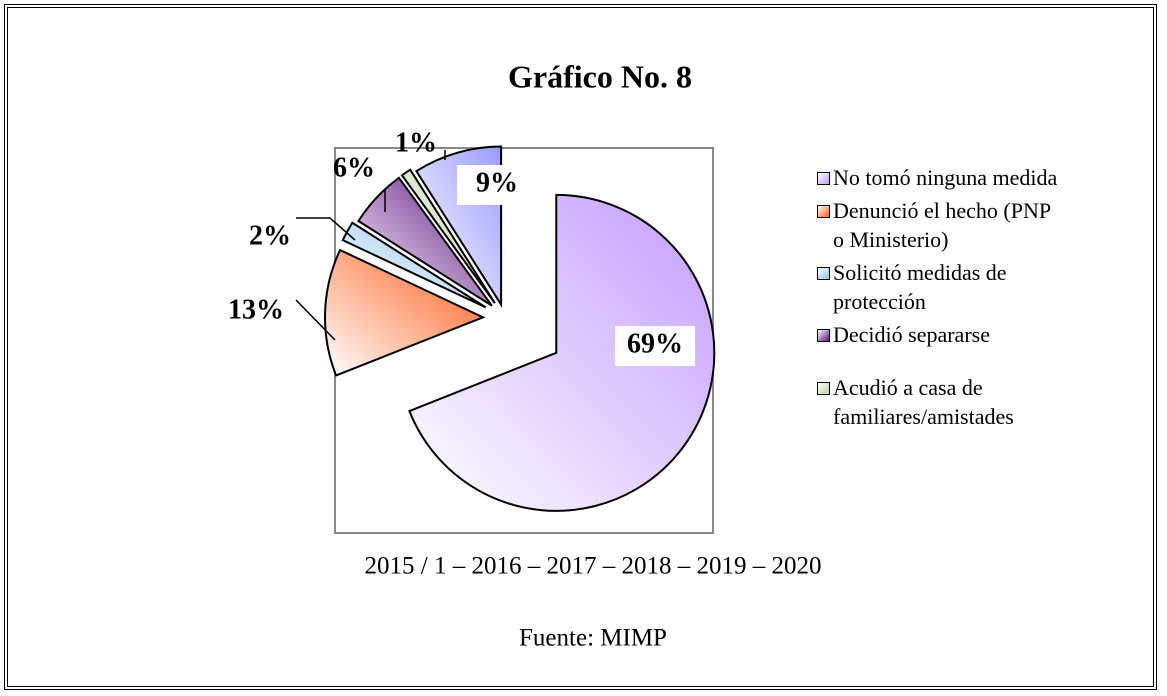 The image size is (1167, 696). I want to click on source: Fuente: MIMP, so click(593, 638).